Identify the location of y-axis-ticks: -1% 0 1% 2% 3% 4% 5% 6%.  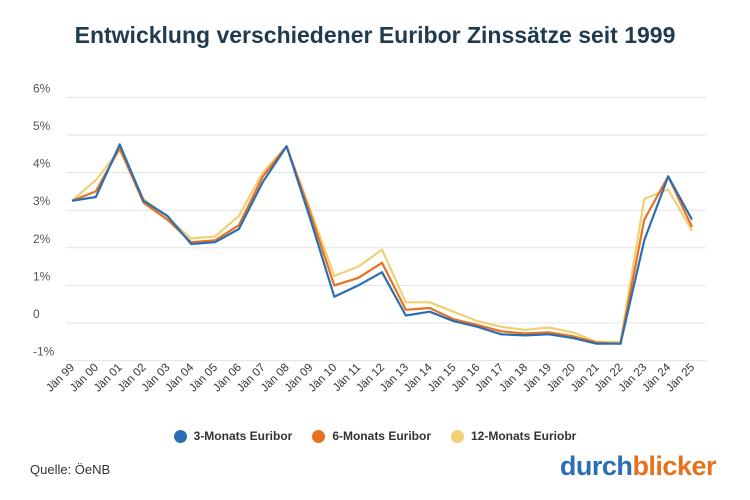
(44, 219).